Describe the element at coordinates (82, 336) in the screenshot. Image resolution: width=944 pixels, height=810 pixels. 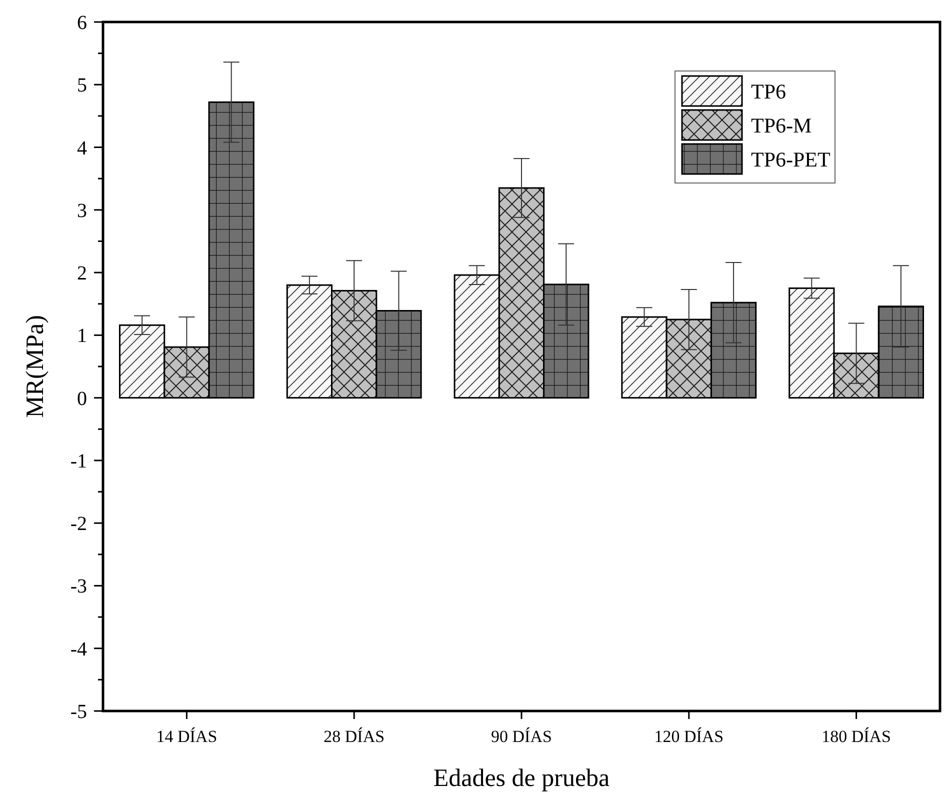
I see `y-tick-label: 1` at that location.